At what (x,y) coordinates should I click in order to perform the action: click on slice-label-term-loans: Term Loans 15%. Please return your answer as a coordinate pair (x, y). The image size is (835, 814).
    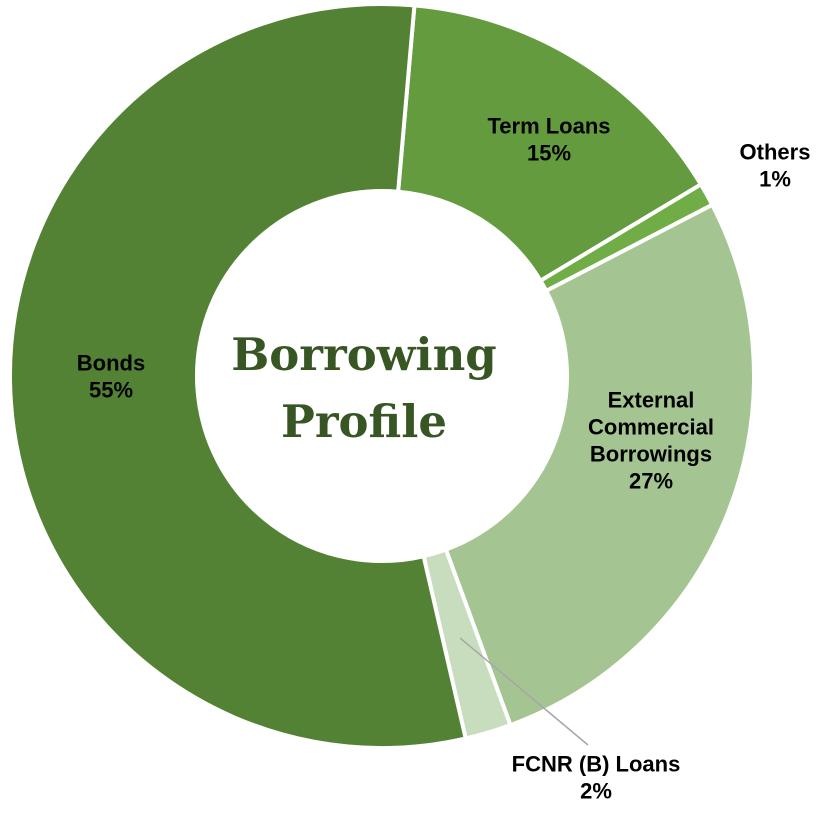
    Looking at the image, I should click on (548, 140).